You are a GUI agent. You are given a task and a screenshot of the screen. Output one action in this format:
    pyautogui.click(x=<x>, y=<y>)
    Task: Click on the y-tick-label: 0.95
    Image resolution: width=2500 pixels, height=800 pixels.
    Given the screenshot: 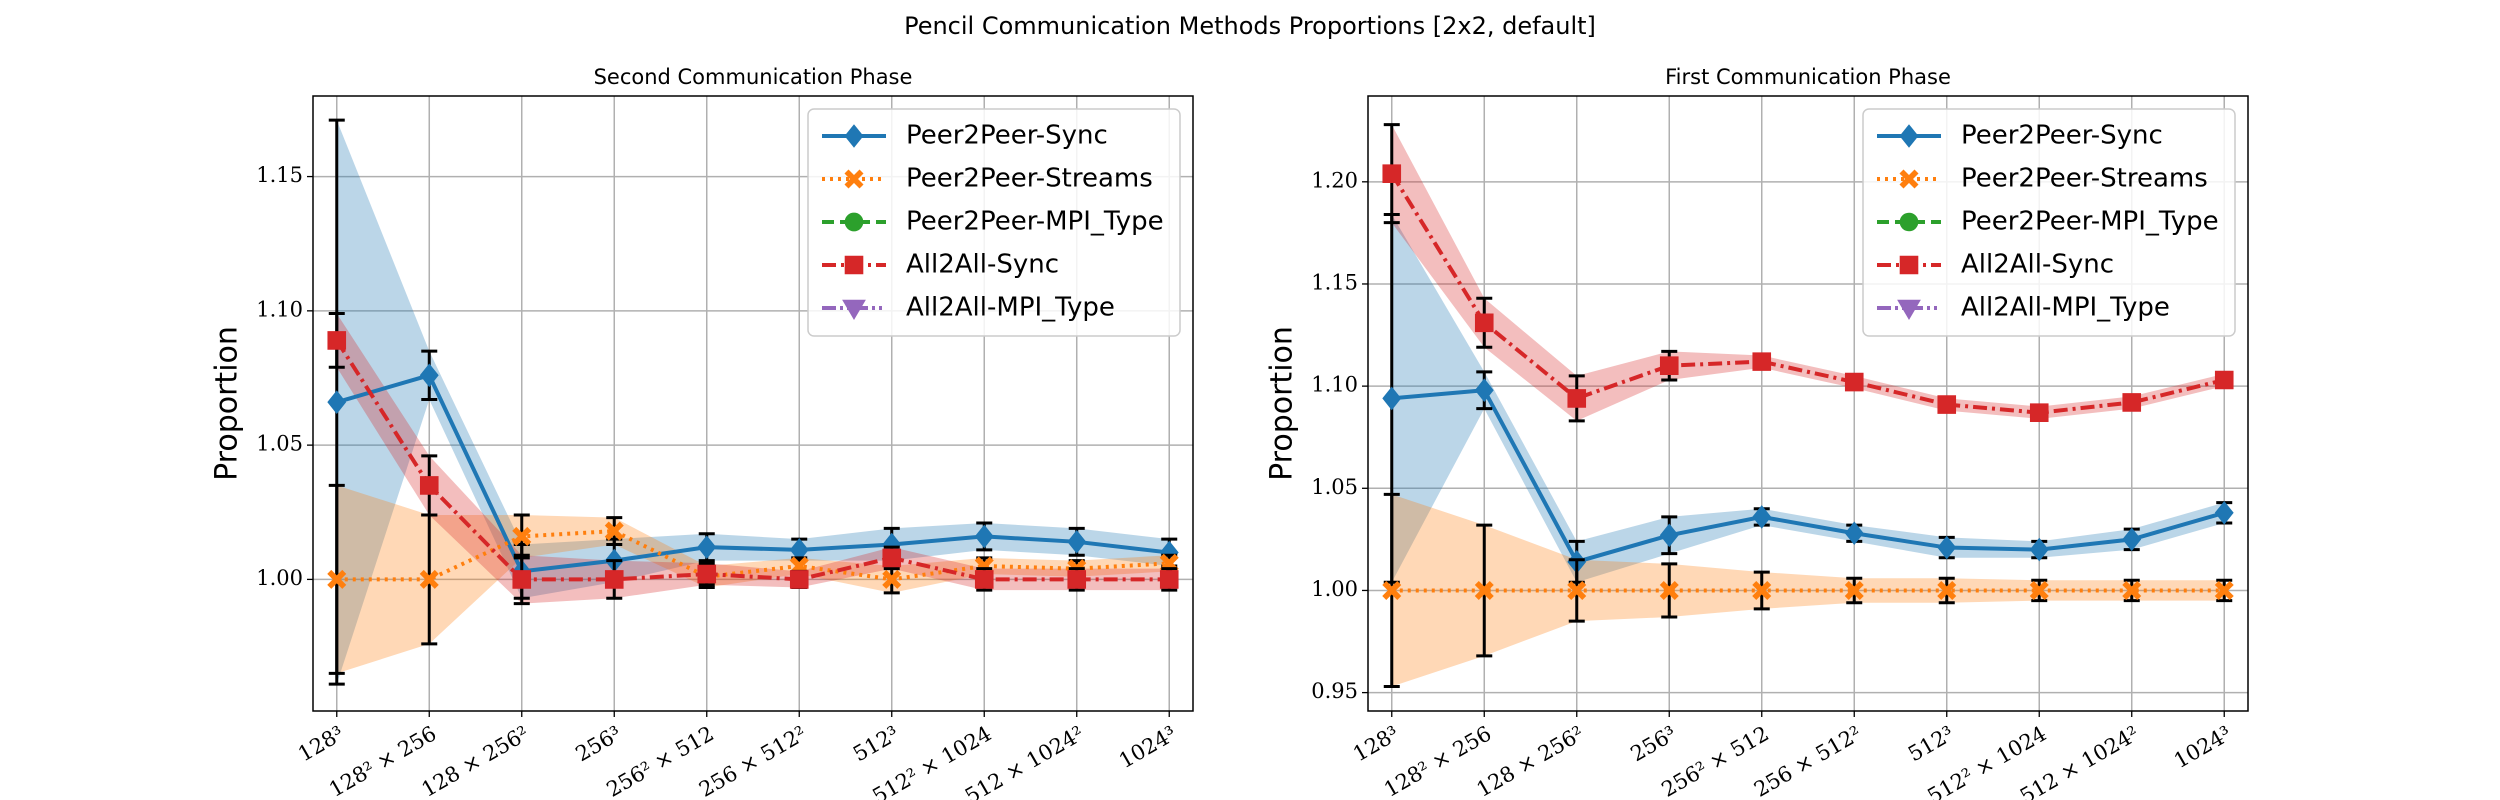 What is the action you would take?
    pyautogui.click(x=1334, y=691)
    